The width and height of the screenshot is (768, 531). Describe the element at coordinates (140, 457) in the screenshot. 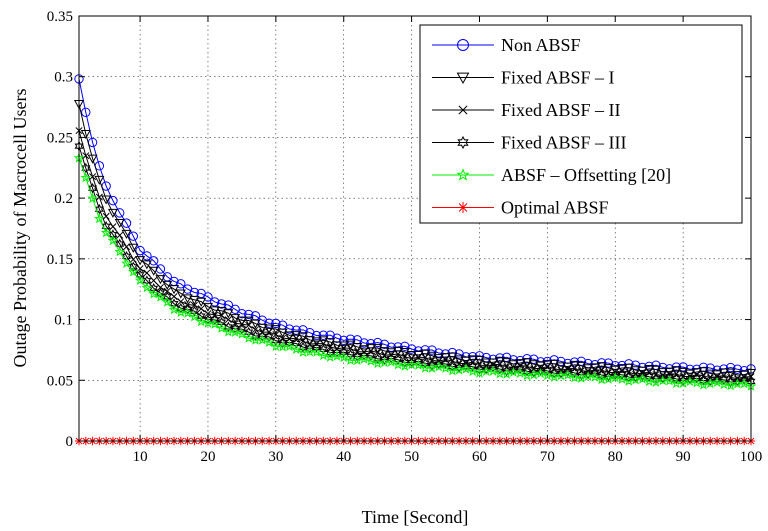

I see `x-tick-label: 10` at that location.